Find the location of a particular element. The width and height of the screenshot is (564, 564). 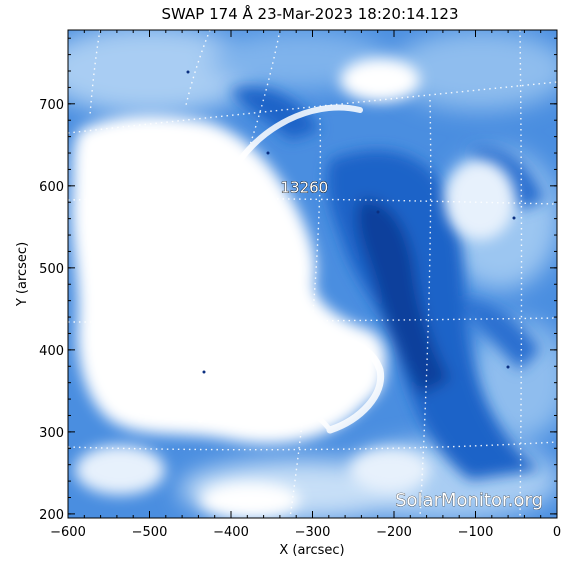

x-tick-label: −300 is located at coordinates (313, 532).